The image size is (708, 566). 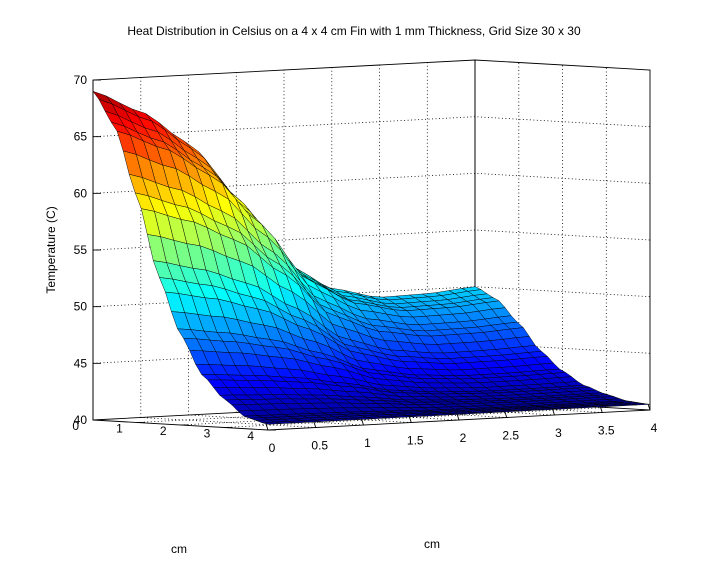 What do you see at coordinates (371, 127) in the screenshot?
I see `z-gridline` at bounding box center [371, 127].